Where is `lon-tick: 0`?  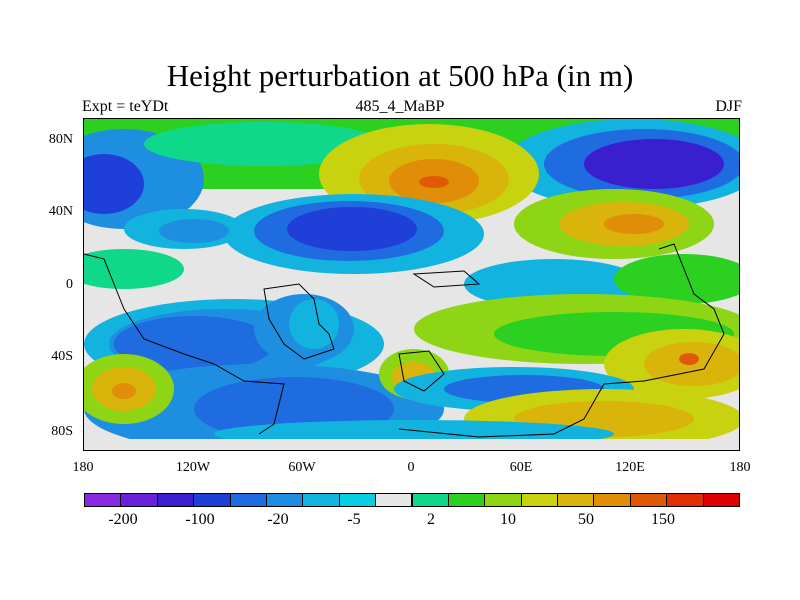 lon-tick: 0 is located at coordinates (411, 467).